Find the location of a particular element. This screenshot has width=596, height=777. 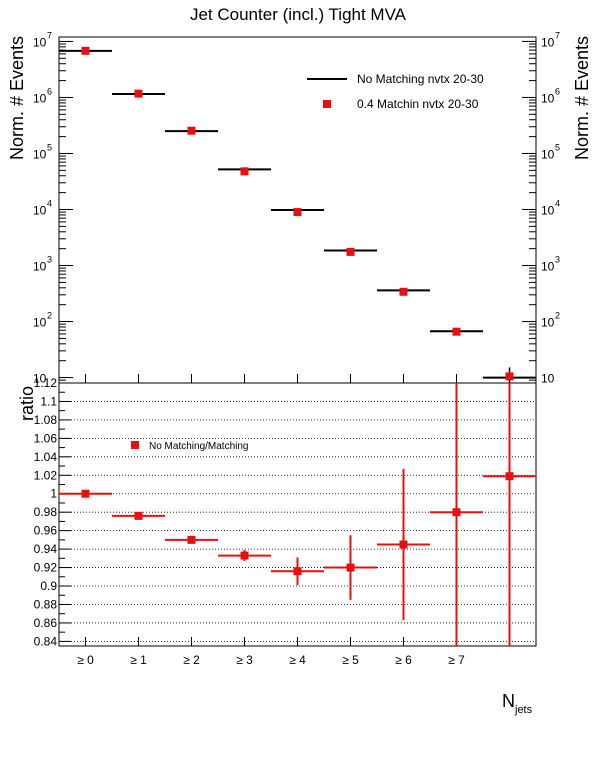

ratio-y-tick-label: 1.06 is located at coordinates (46, 438).